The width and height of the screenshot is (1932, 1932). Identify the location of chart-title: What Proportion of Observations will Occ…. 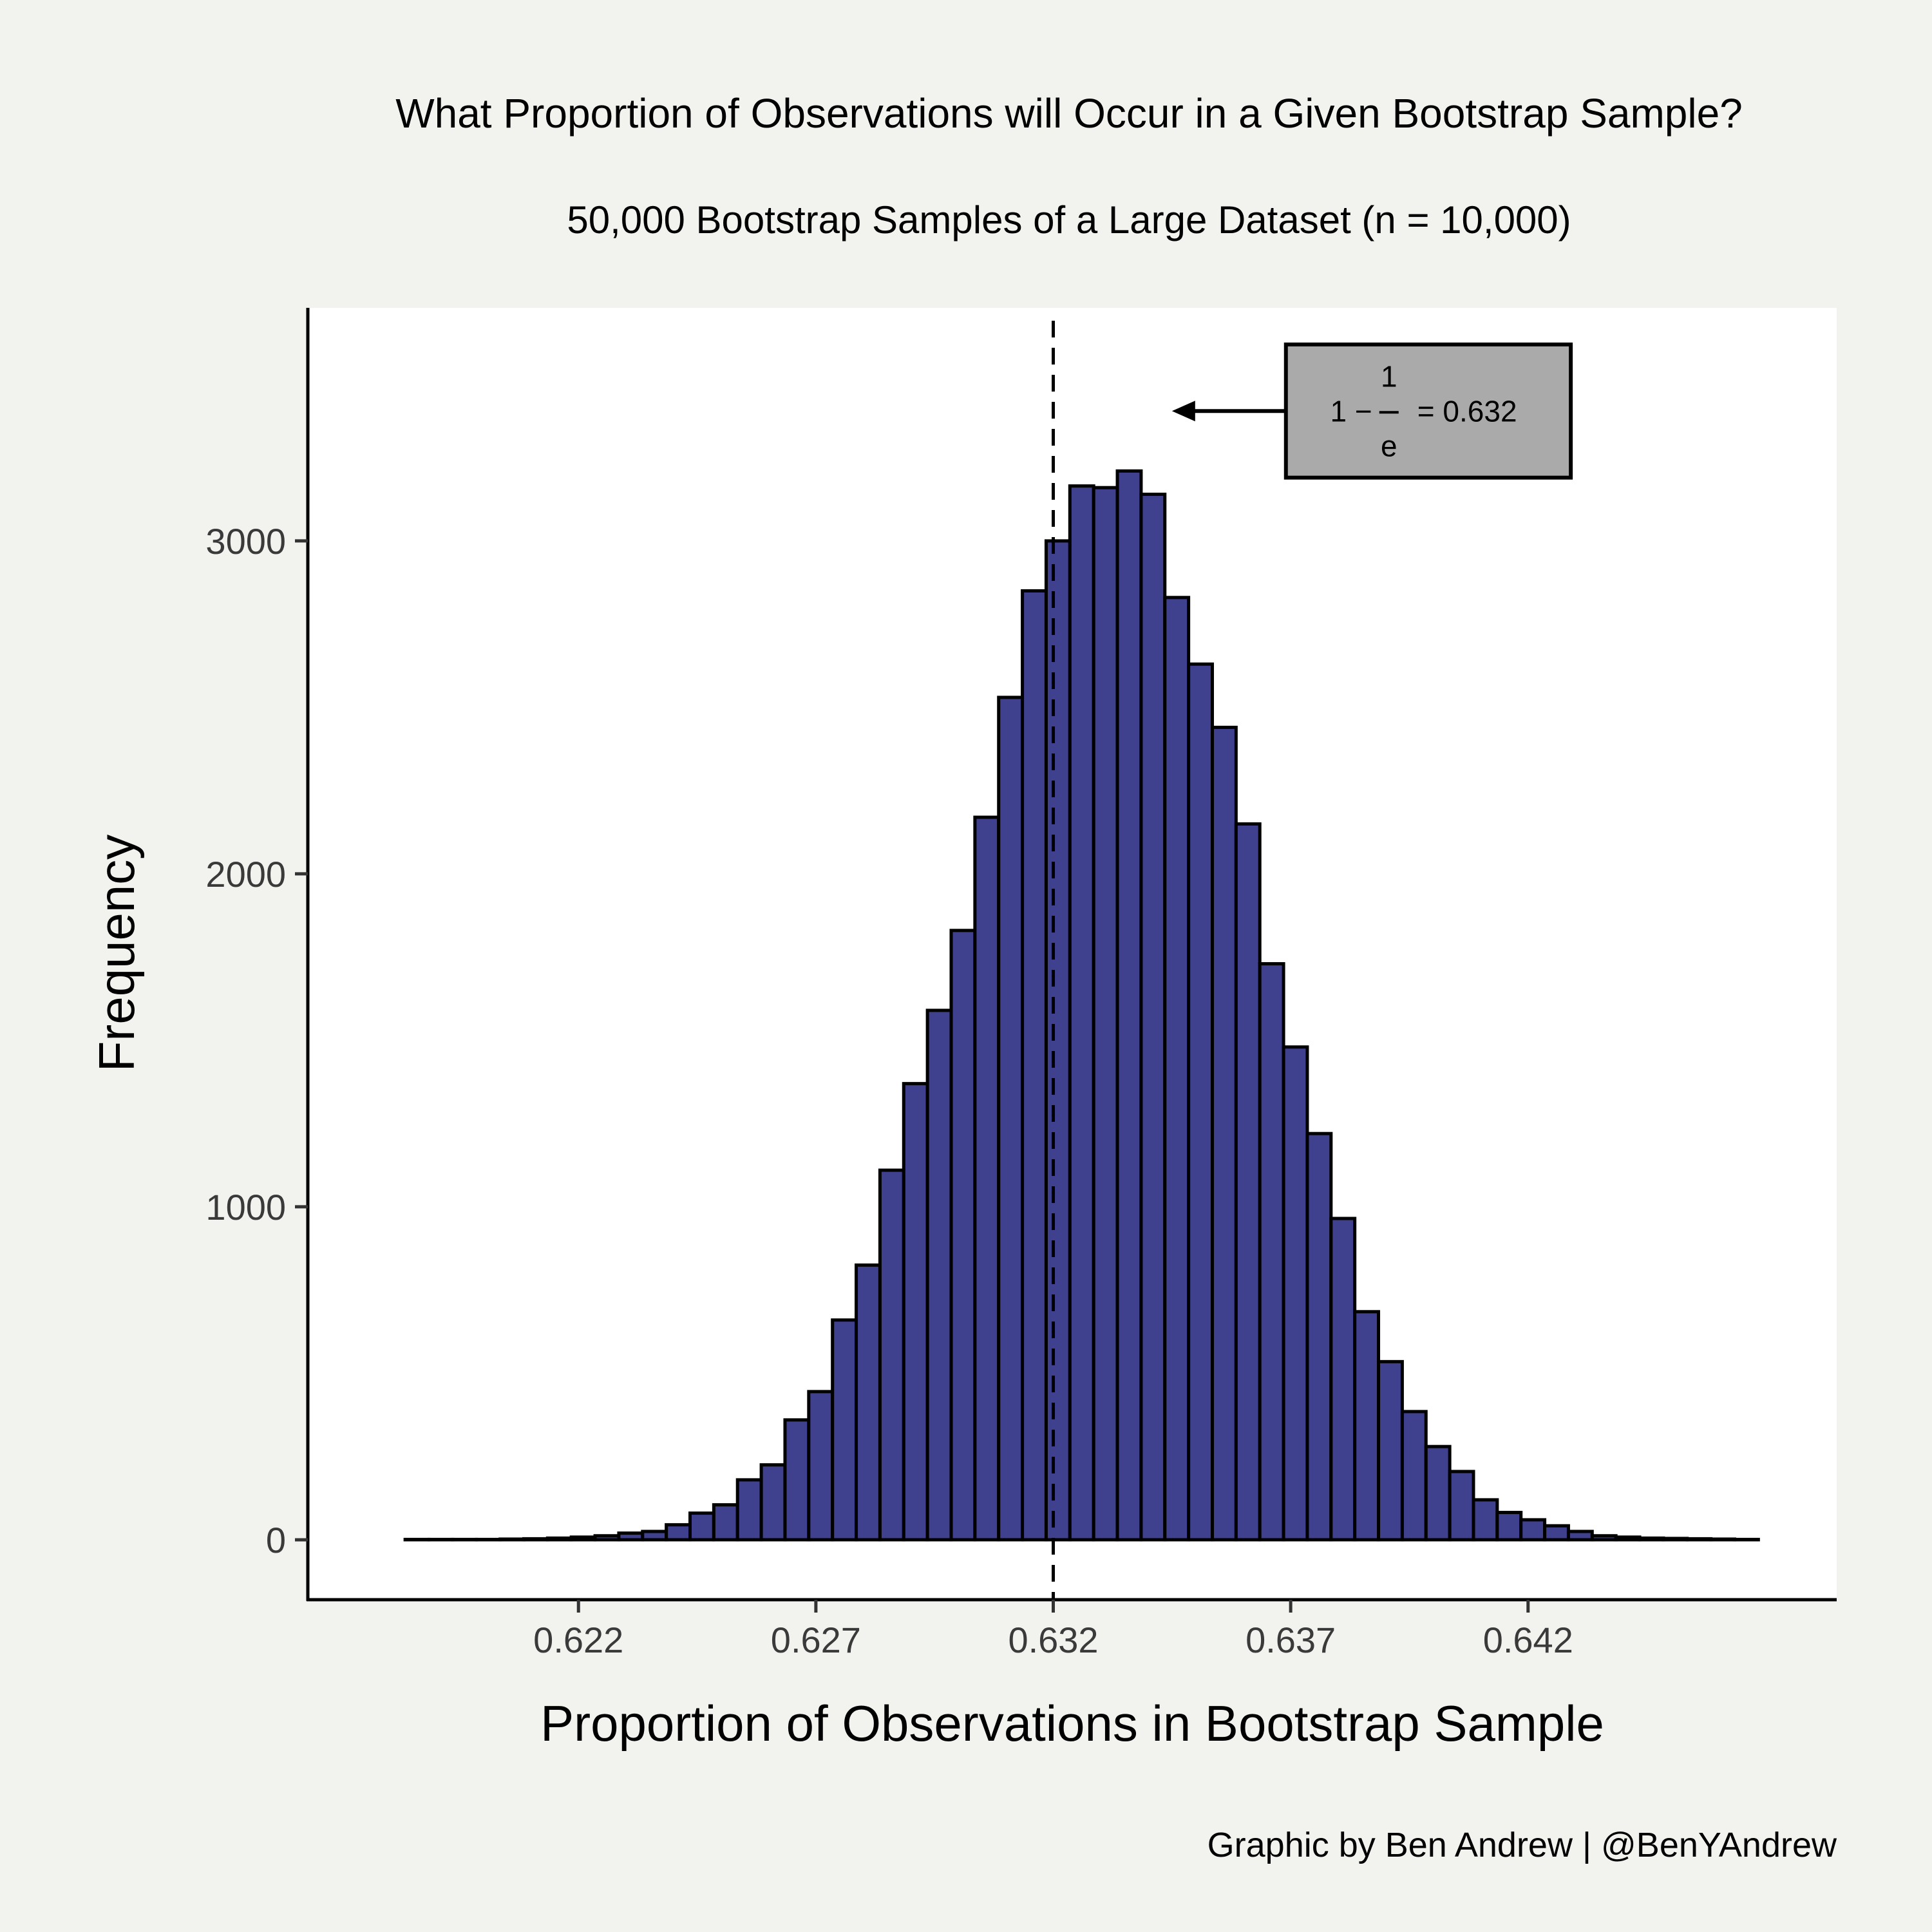
(1069, 113).